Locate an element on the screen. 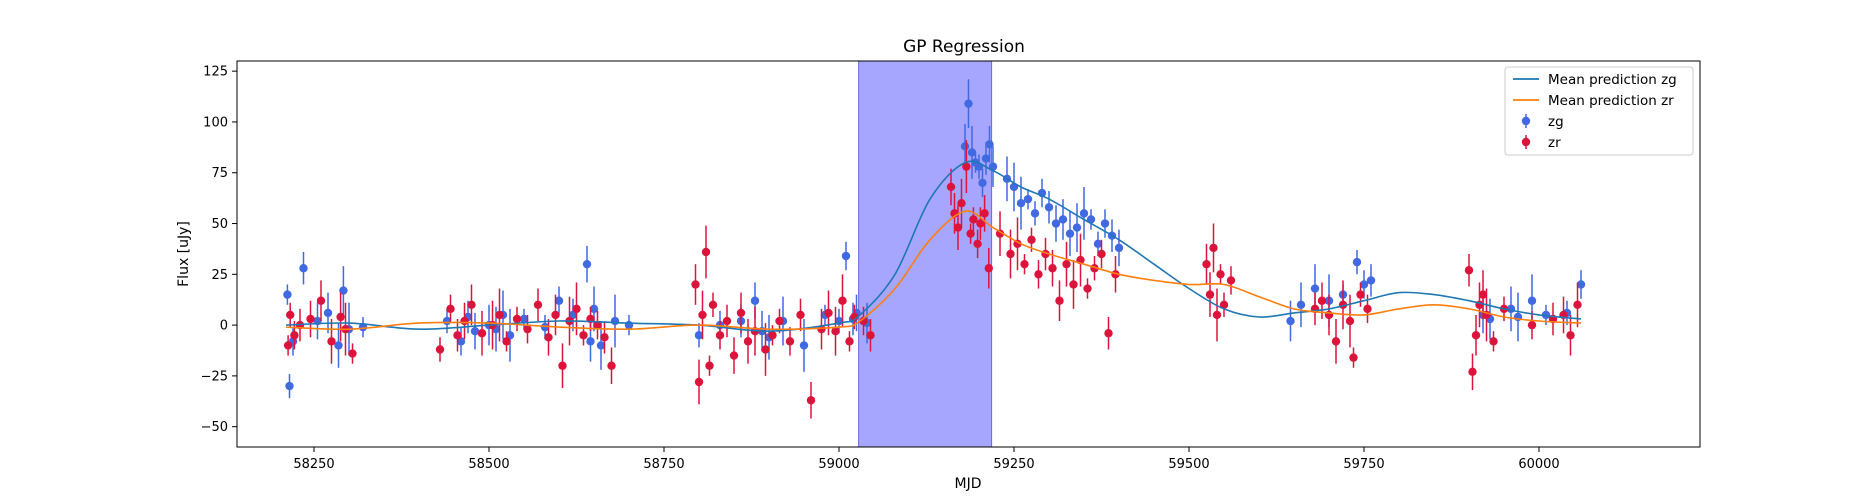 The height and width of the screenshot is (500, 1875). x-tick-label: 60000 is located at coordinates (1538, 464).